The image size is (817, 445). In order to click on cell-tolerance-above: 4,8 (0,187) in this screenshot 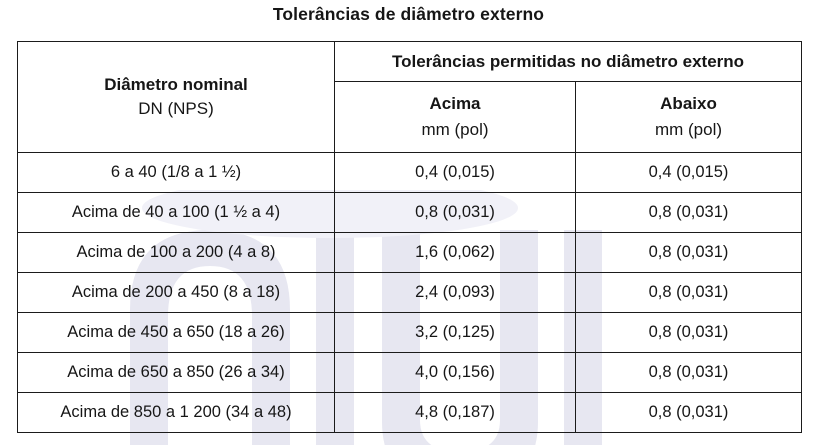, I will do `click(455, 412)`.